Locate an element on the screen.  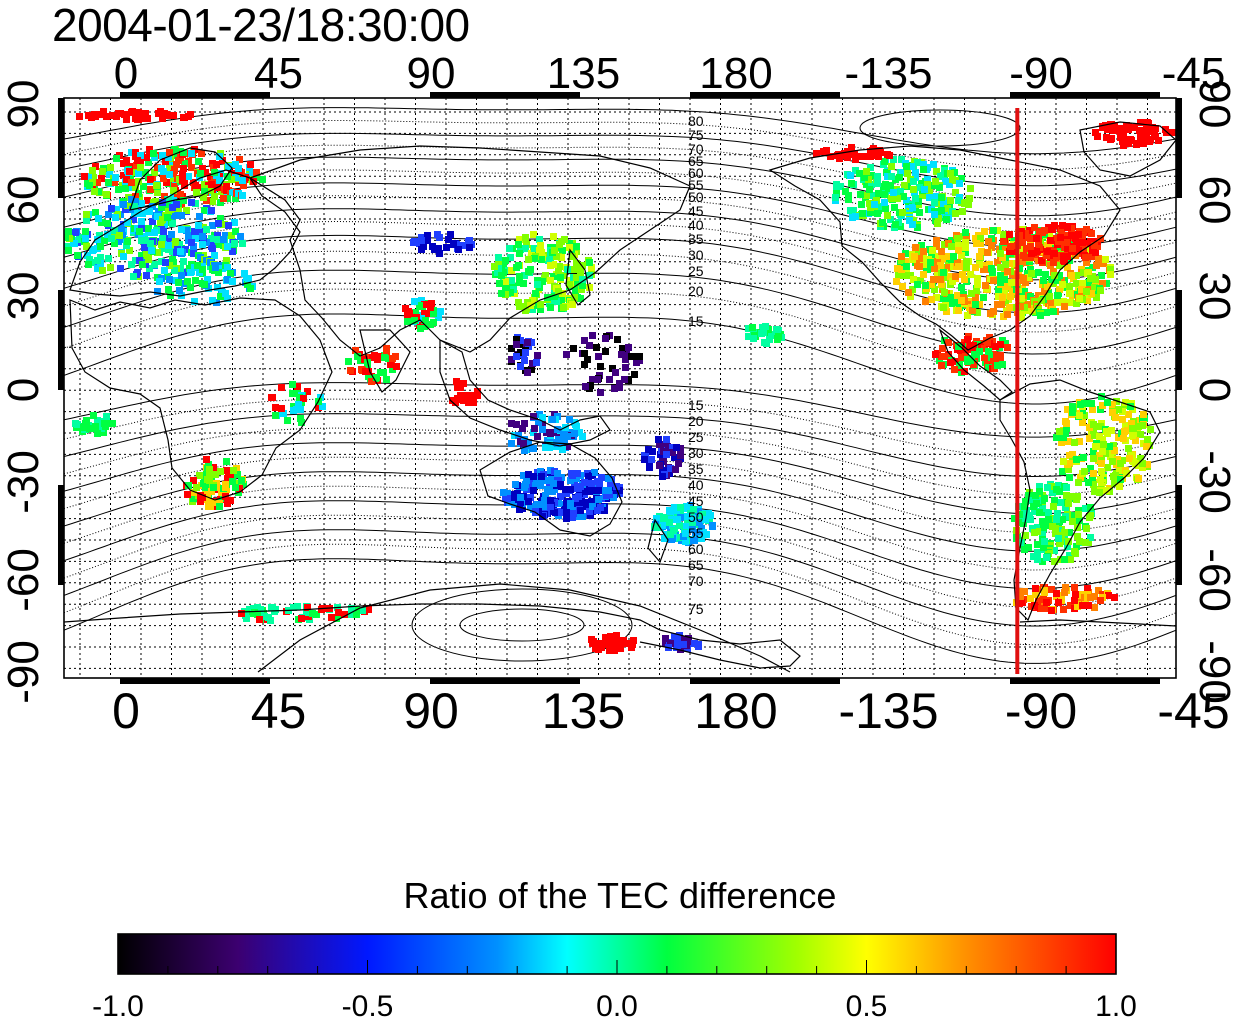
x-tick-label-bottom: 135 is located at coordinates (583, 711).